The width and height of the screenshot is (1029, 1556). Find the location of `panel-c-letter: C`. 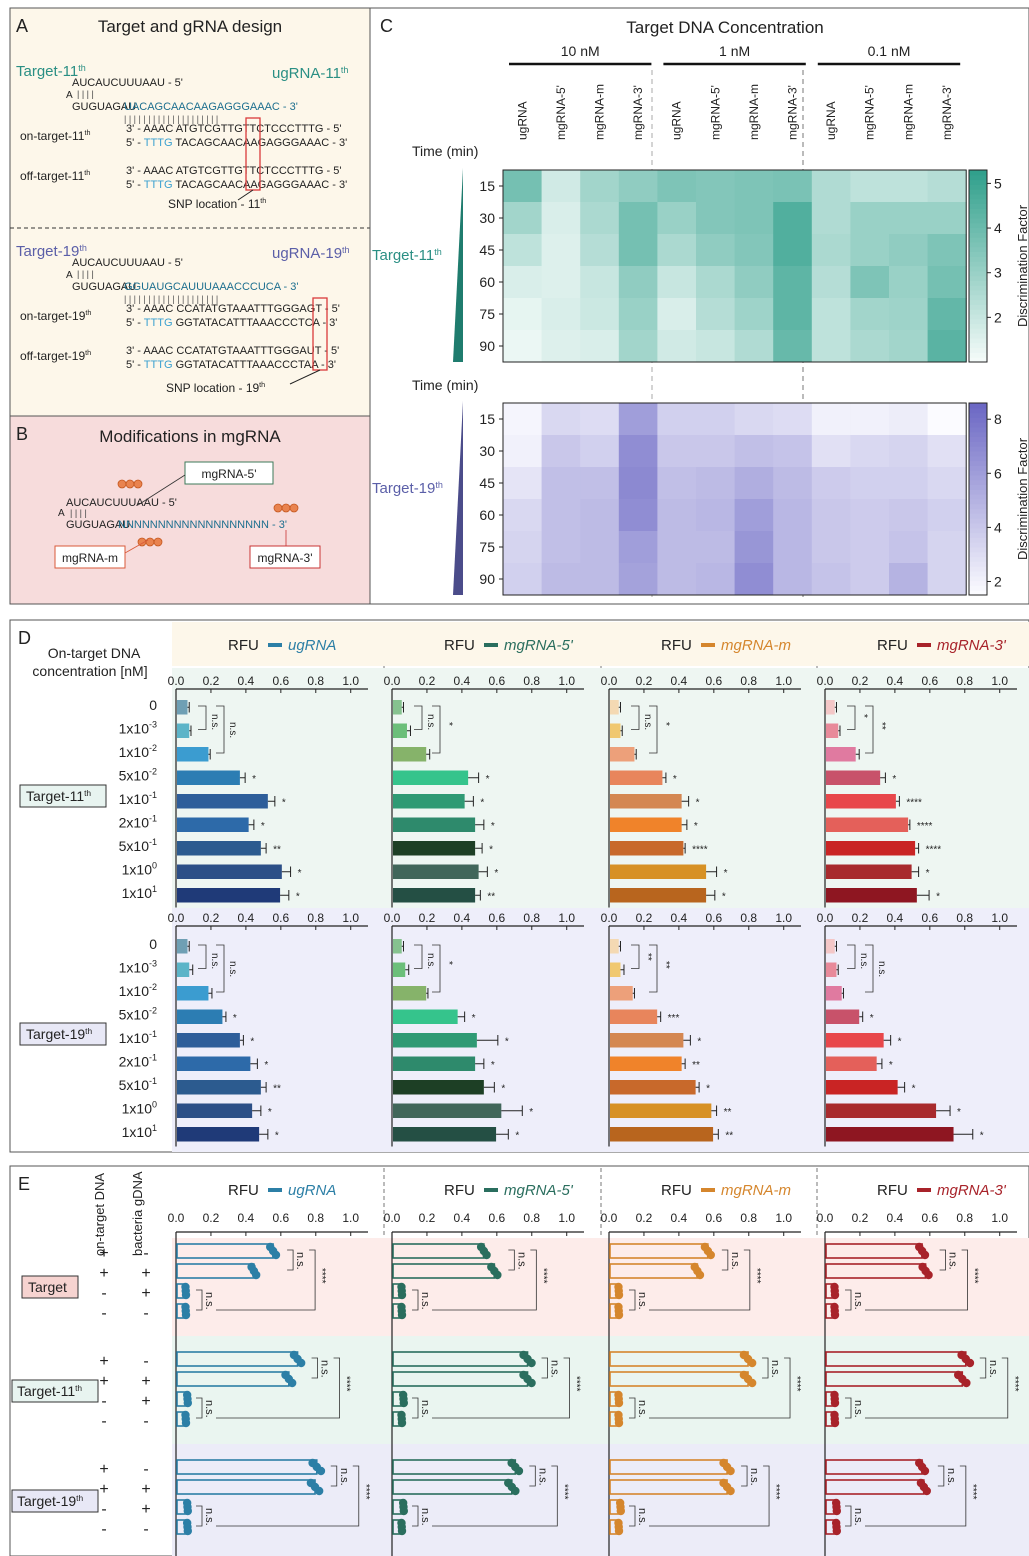

panel-c-letter: C is located at coordinates (386, 26).